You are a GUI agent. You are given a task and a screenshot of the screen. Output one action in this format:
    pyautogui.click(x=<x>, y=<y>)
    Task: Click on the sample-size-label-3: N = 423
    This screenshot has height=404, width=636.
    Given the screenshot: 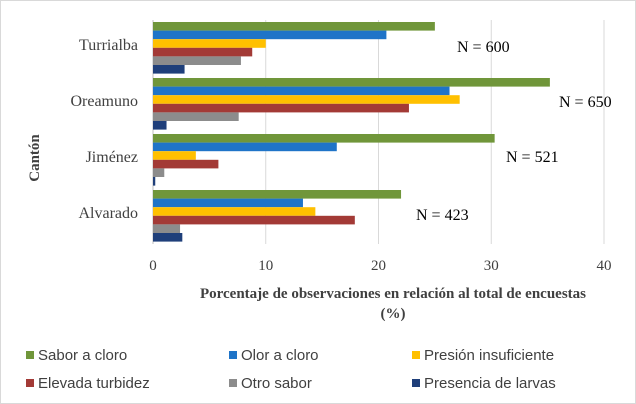 What is the action you would take?
    pyautogui.click(x=442, y=215)
    